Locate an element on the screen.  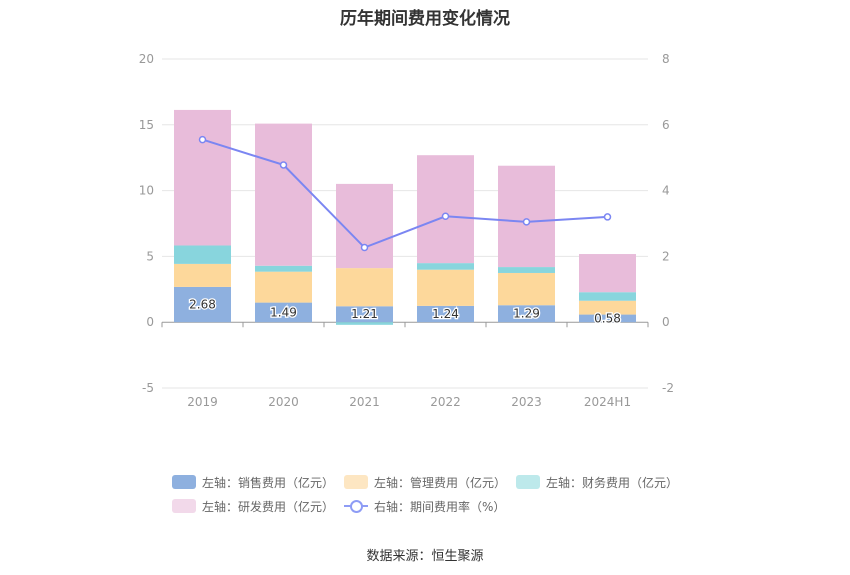
bar-finance-2019 is located at coordinates (202, 254).